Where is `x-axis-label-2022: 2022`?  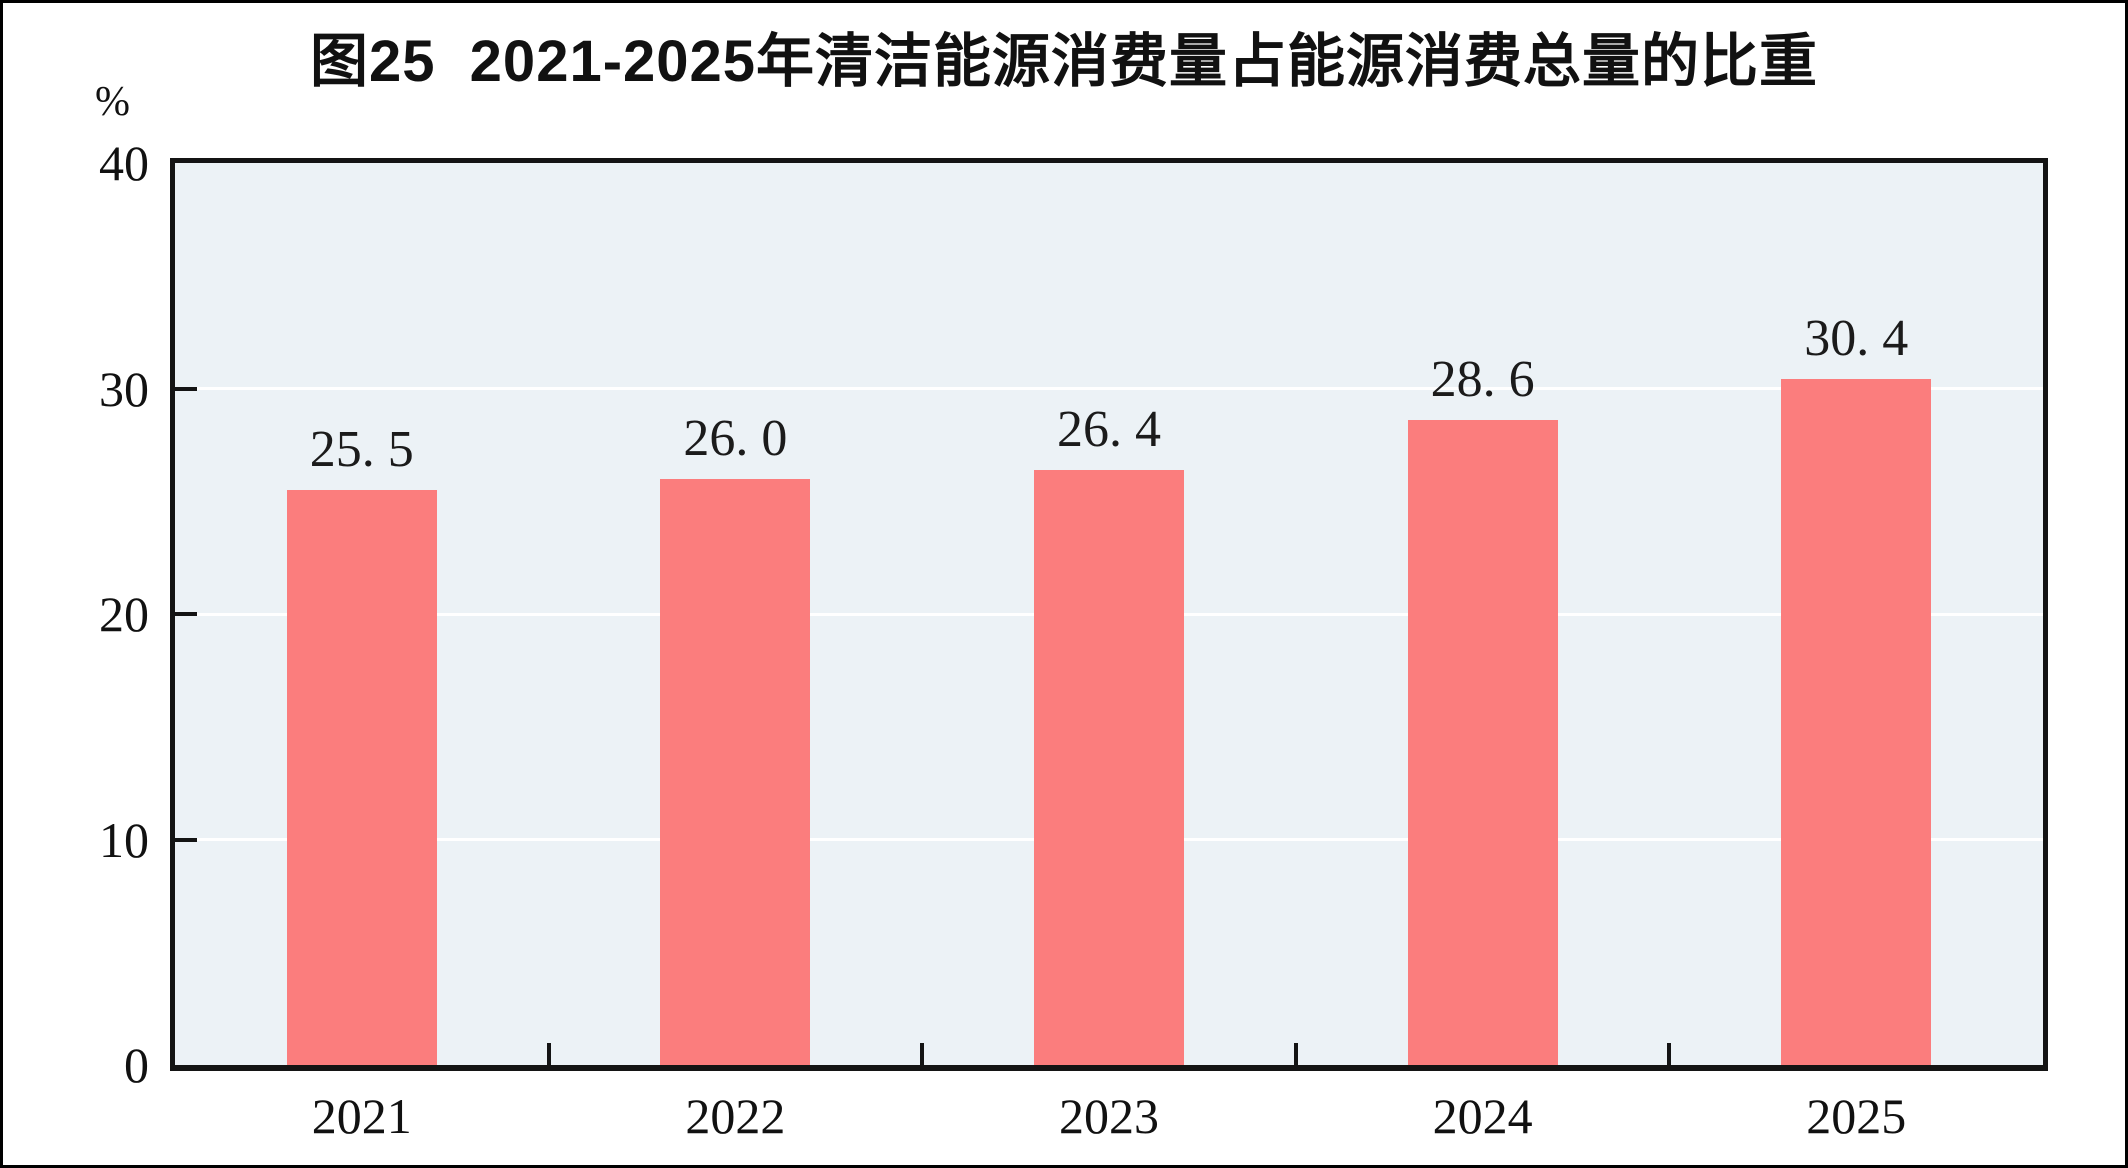
x-axis-label-2022: 2022 is located at coordinates (735, 1116).